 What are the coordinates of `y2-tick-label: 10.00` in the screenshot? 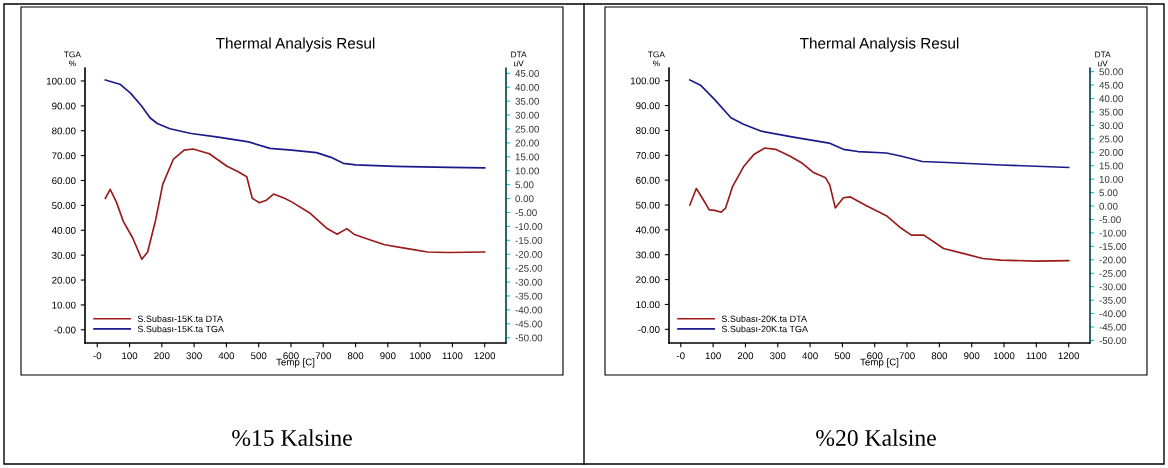 It's located at (1111, 179).